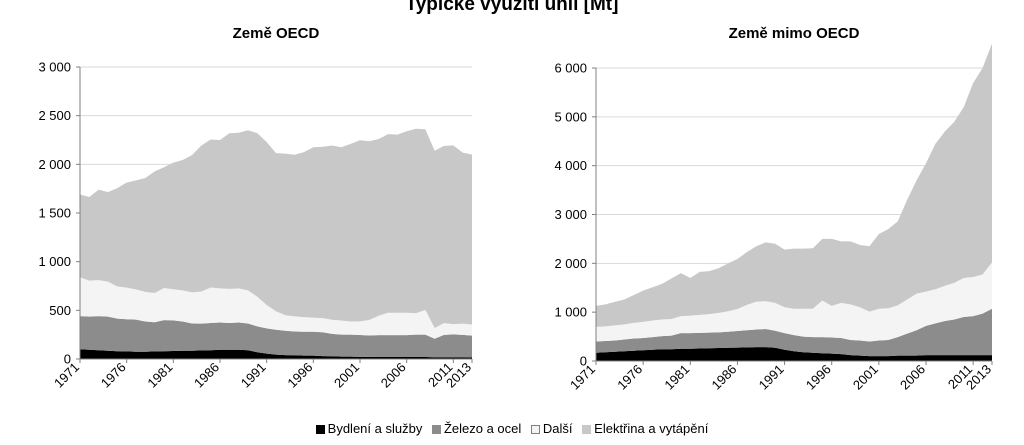 The image size is (1024, 445). I want to click on oecd-y-tick-label: 0, so click(67, 359).